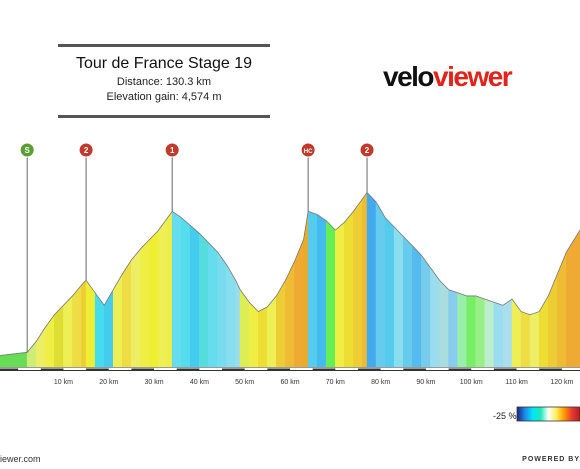 The image size is (580, 469). I want to click on x-tick-label: 90 km, so click(425, 382).